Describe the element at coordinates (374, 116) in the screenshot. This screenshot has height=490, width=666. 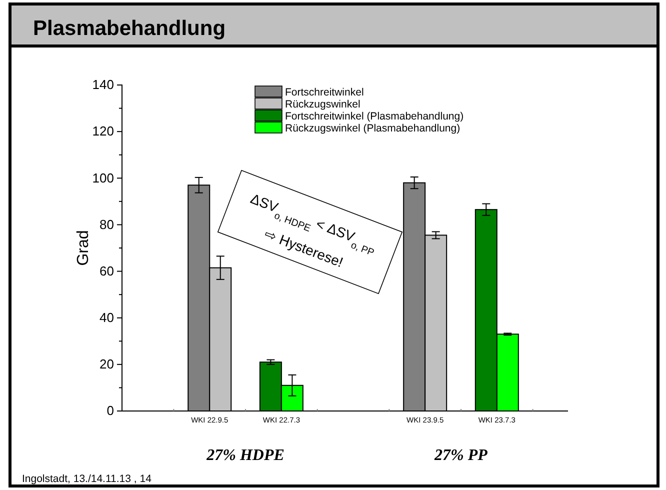
I see `legend-label: Fortschreitwinkel (Plasmabehandlung)` at that location.